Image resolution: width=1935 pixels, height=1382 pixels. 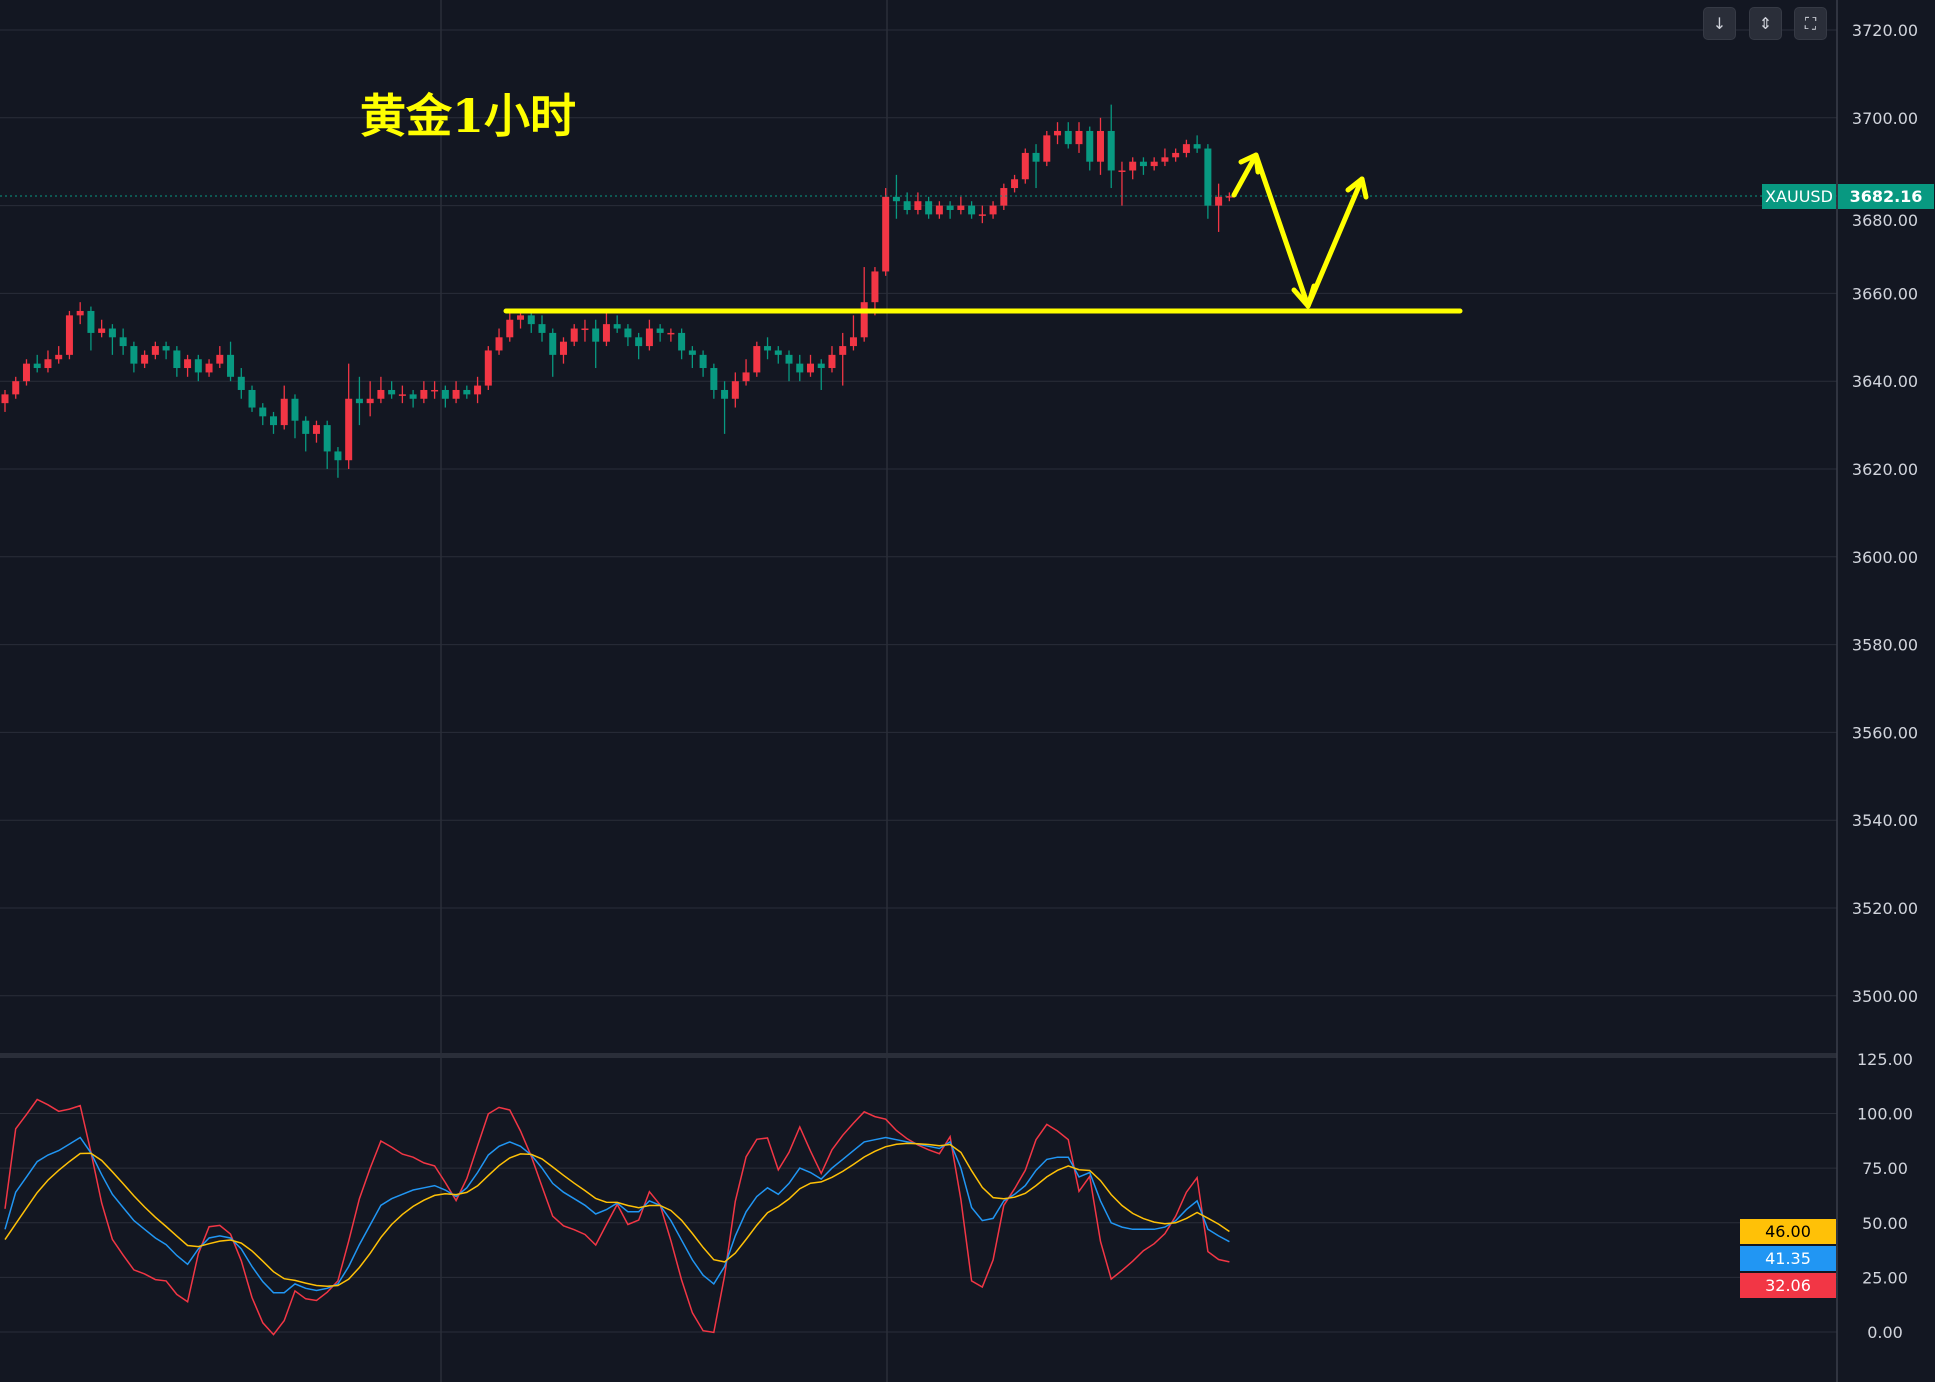 What do you see at coordinates (1298, 230) in the screenshot?
I see `forecast-path` at bounding box center [1298, 230].